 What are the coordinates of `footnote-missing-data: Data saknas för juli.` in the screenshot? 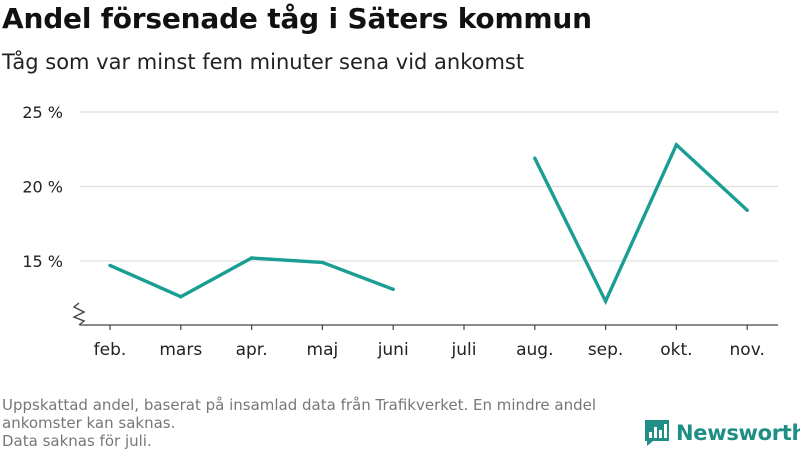 It's located at (77, 441).